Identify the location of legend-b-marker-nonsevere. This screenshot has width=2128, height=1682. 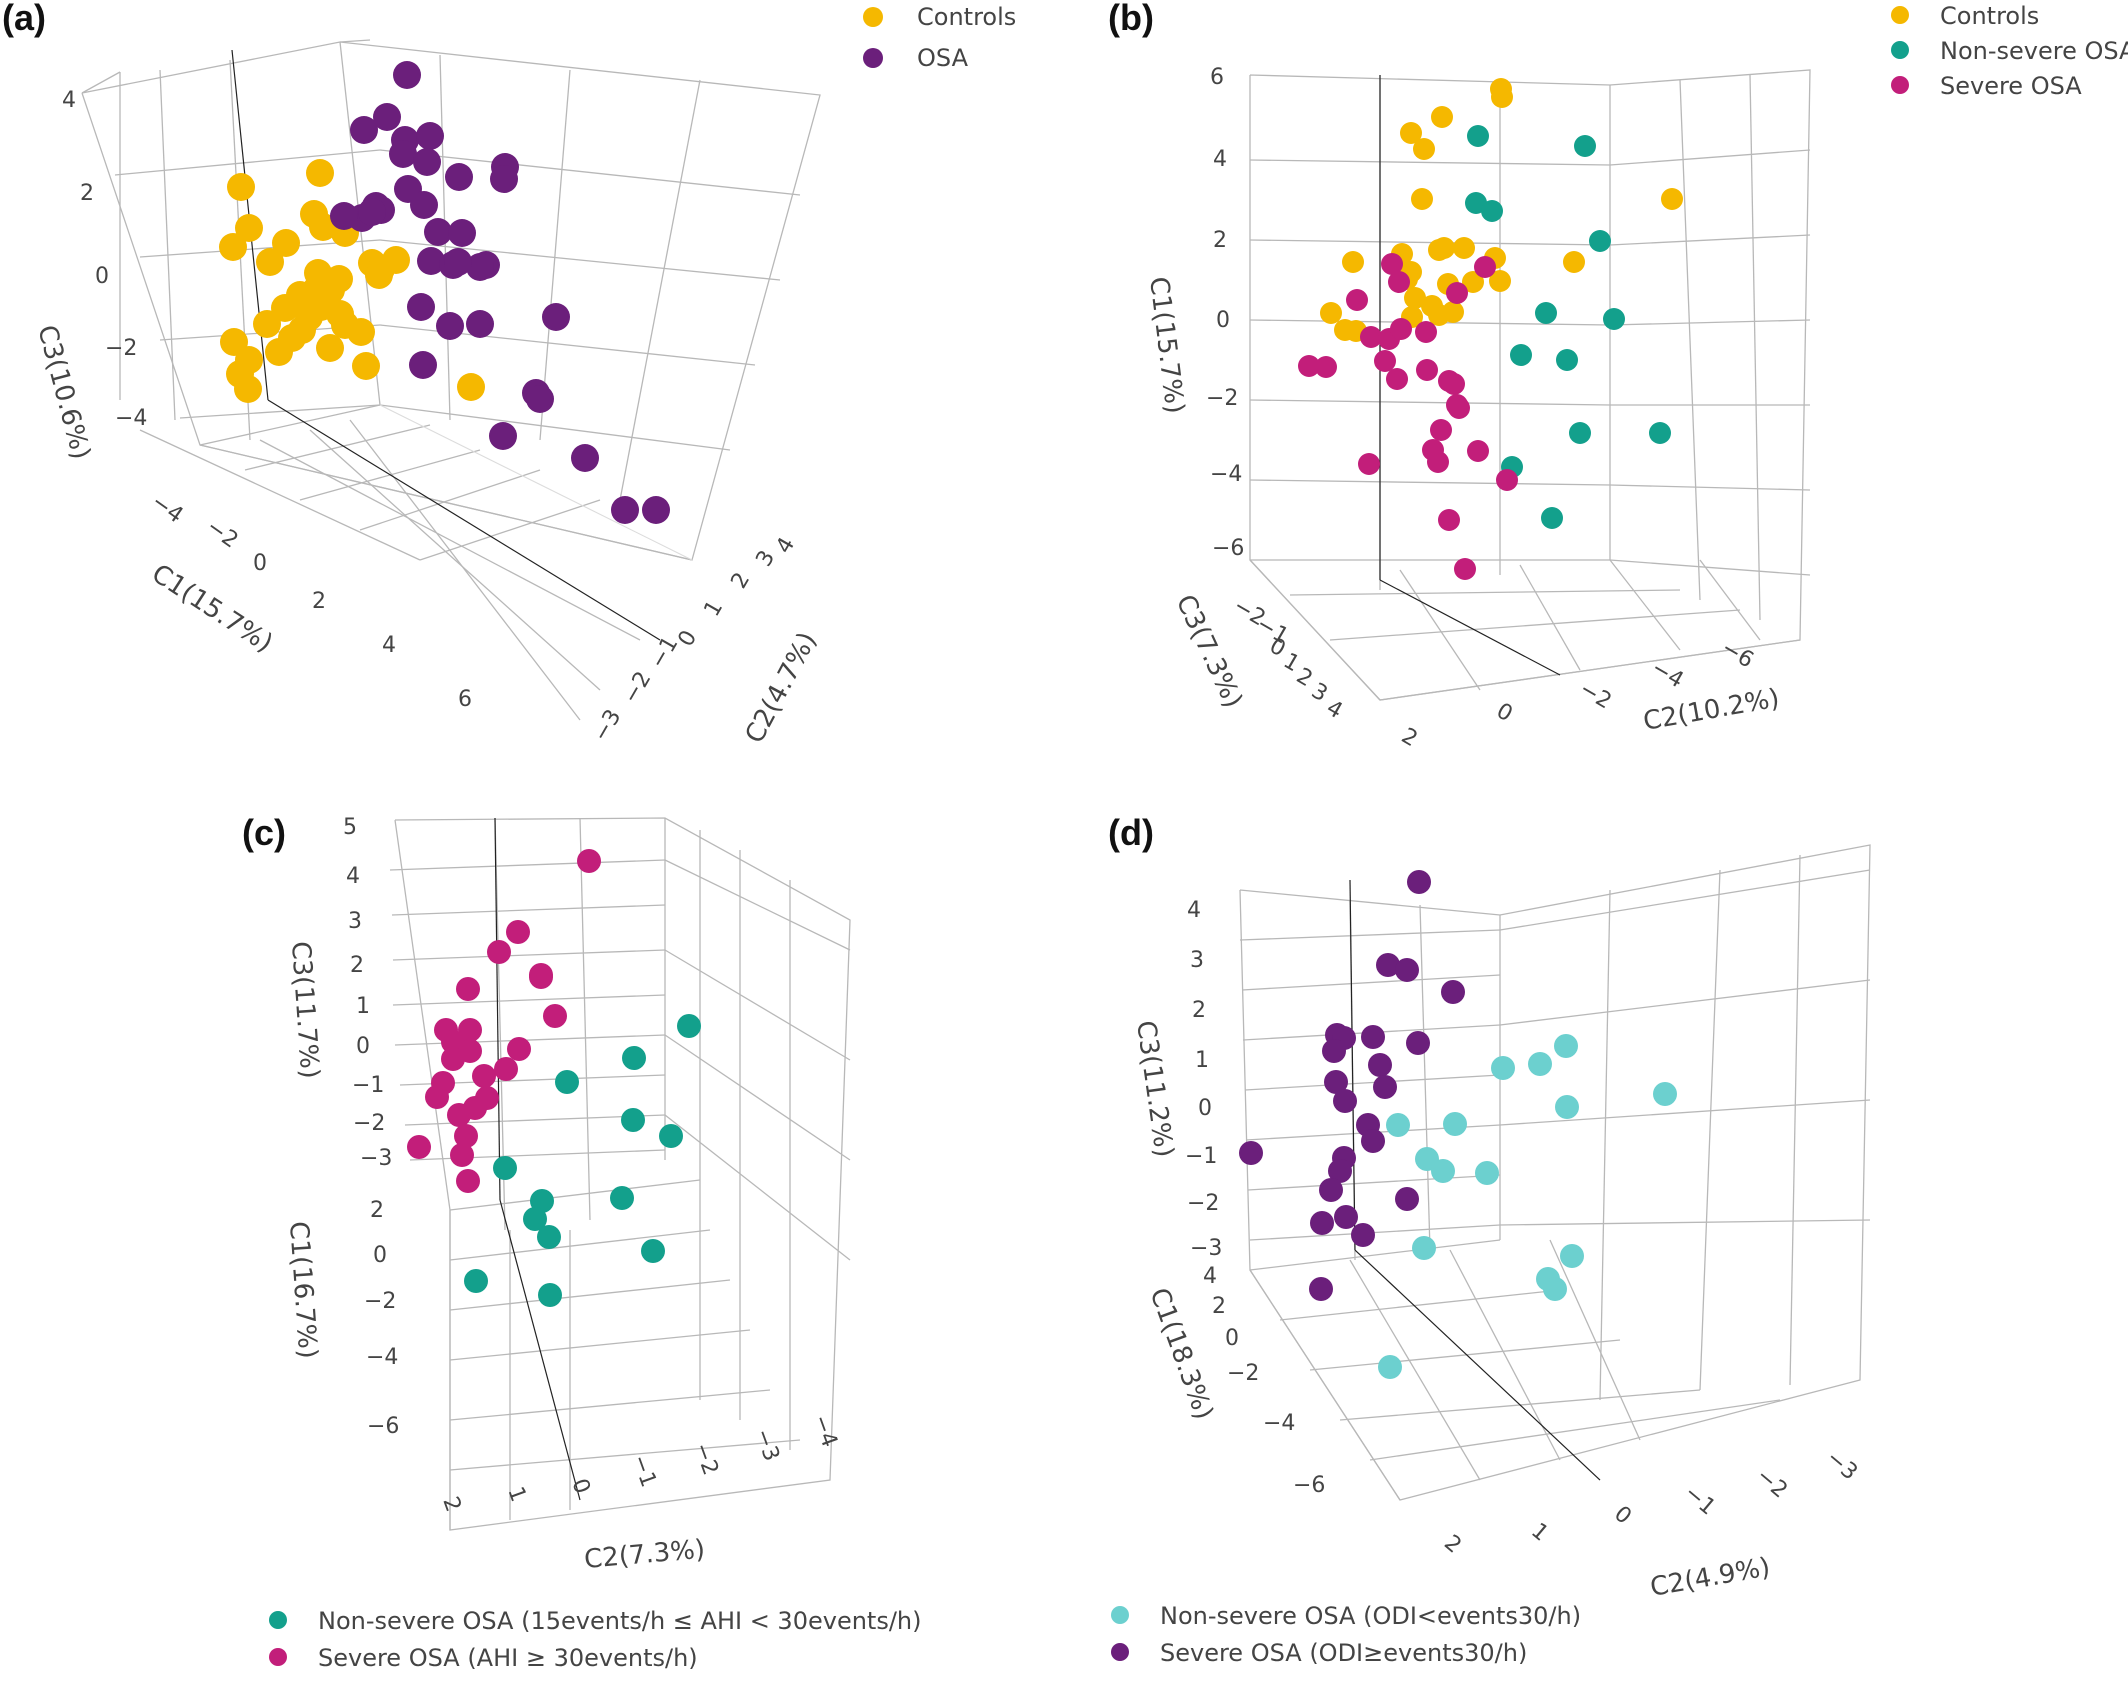
(1900, 50).